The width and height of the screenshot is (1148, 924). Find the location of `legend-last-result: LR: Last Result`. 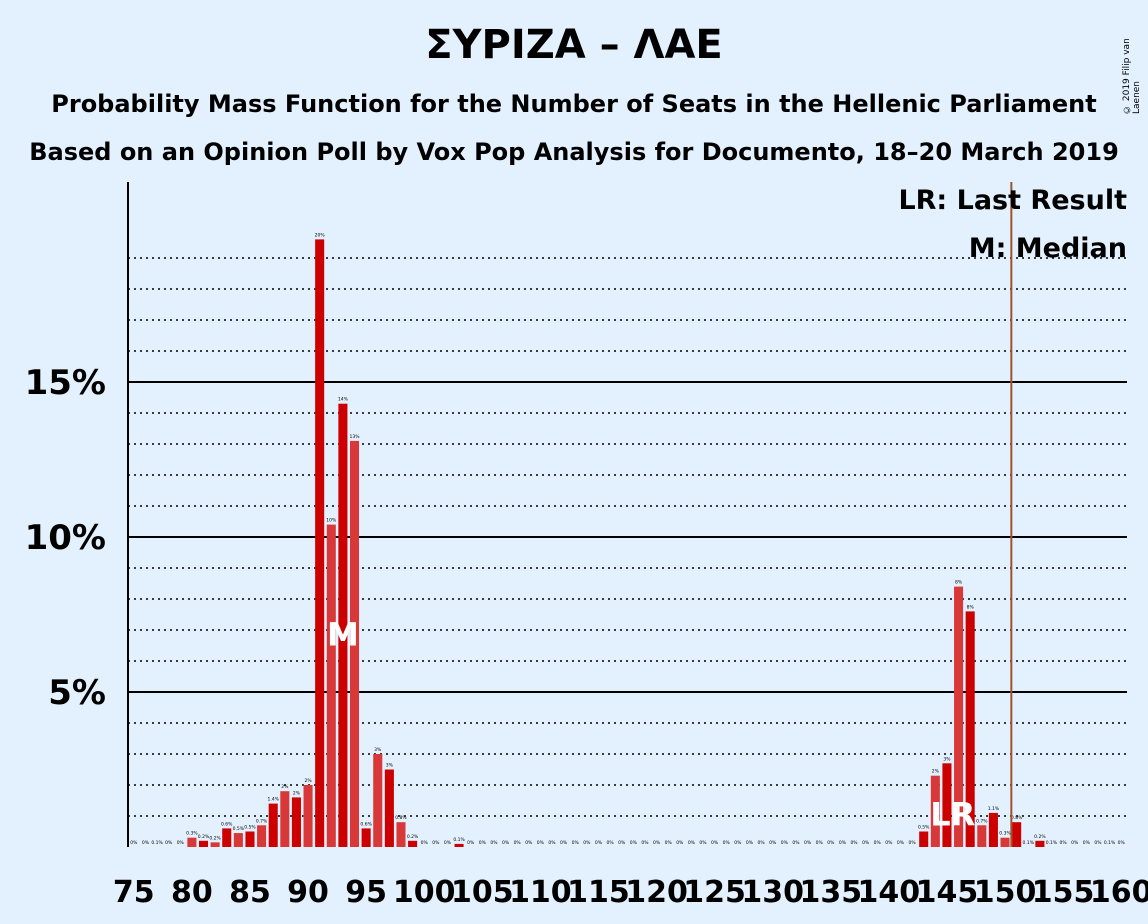

legend-last-result: LR: Last Result is located at coordinates (1012, 200).